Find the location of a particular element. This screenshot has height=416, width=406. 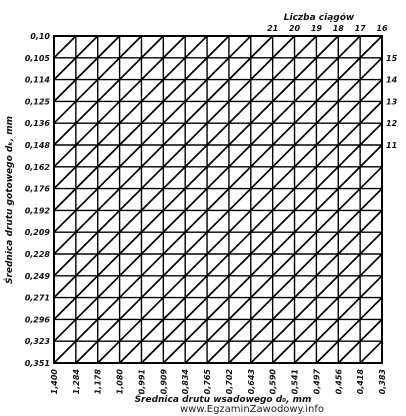

top-tick-label: 20 is located at coordinates (295, 28).